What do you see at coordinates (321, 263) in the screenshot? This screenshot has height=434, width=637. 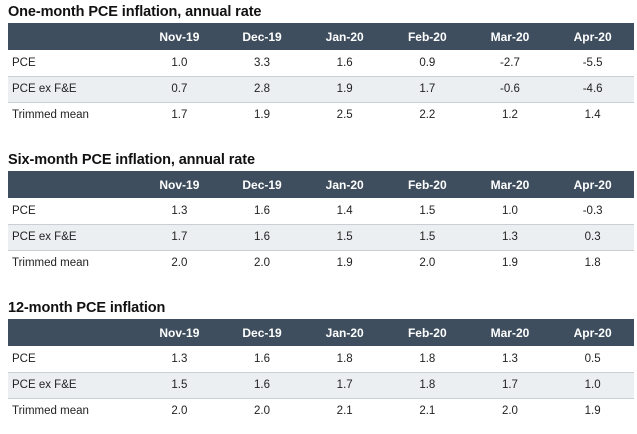 I see `table-row-trimmed-mean: Trimmed mean 2.0 2.0 1.9 2.0 1.9 1.8` at bounding box center [321, 263].